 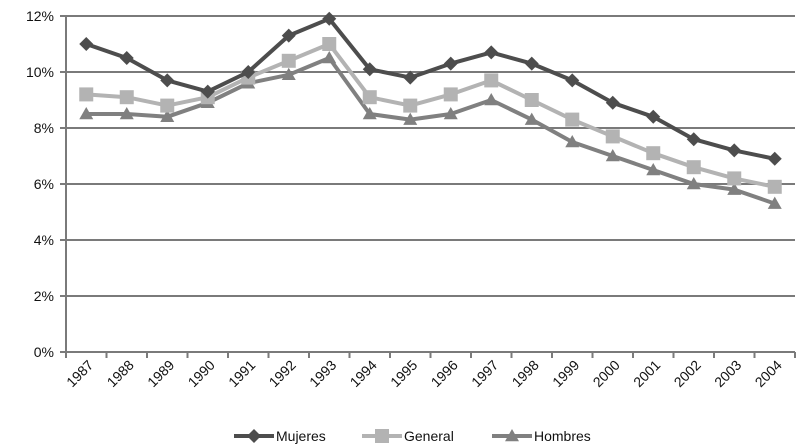 What do you see at coordinates (606, 373) in the screenshot?
I see `x-tick-label: 2000` at bounding box center [606, 373].